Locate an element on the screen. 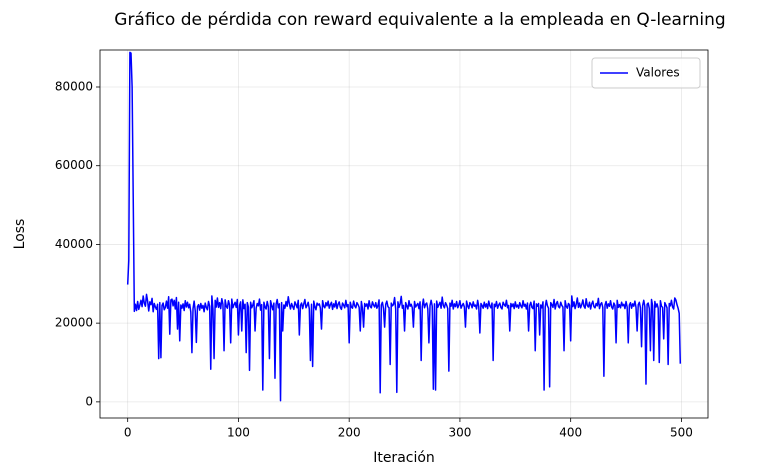 This screenshot has width=758, height=476. y-tick-label: 0 is located at coordinates (89, 401).